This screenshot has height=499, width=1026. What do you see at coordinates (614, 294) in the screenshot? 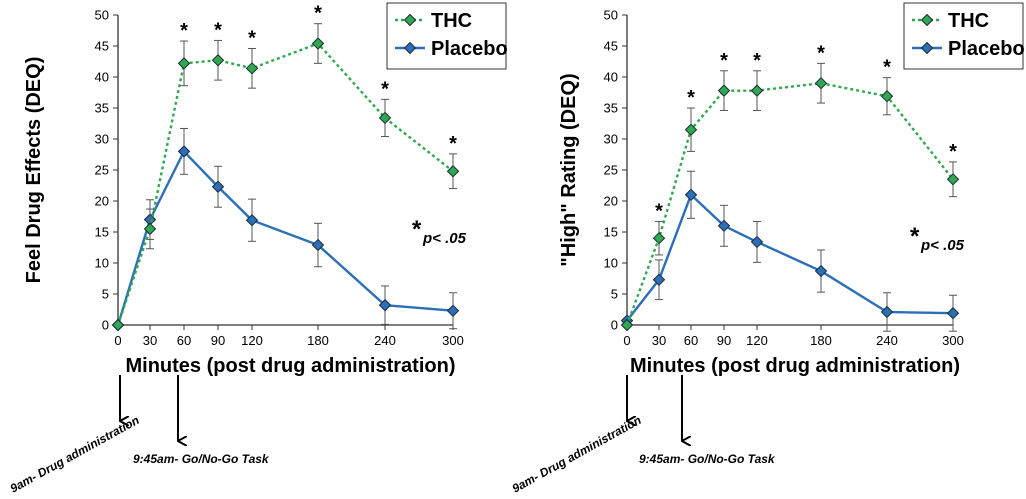
I see `y-tick-label: 5` at bounding box center [614, 294].